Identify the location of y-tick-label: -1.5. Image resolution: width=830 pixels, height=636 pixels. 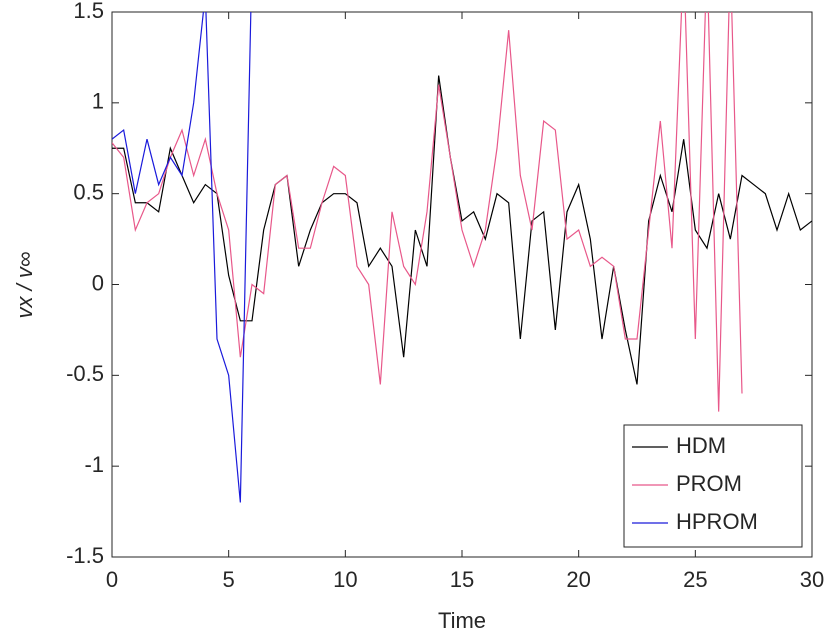
(85, 555).